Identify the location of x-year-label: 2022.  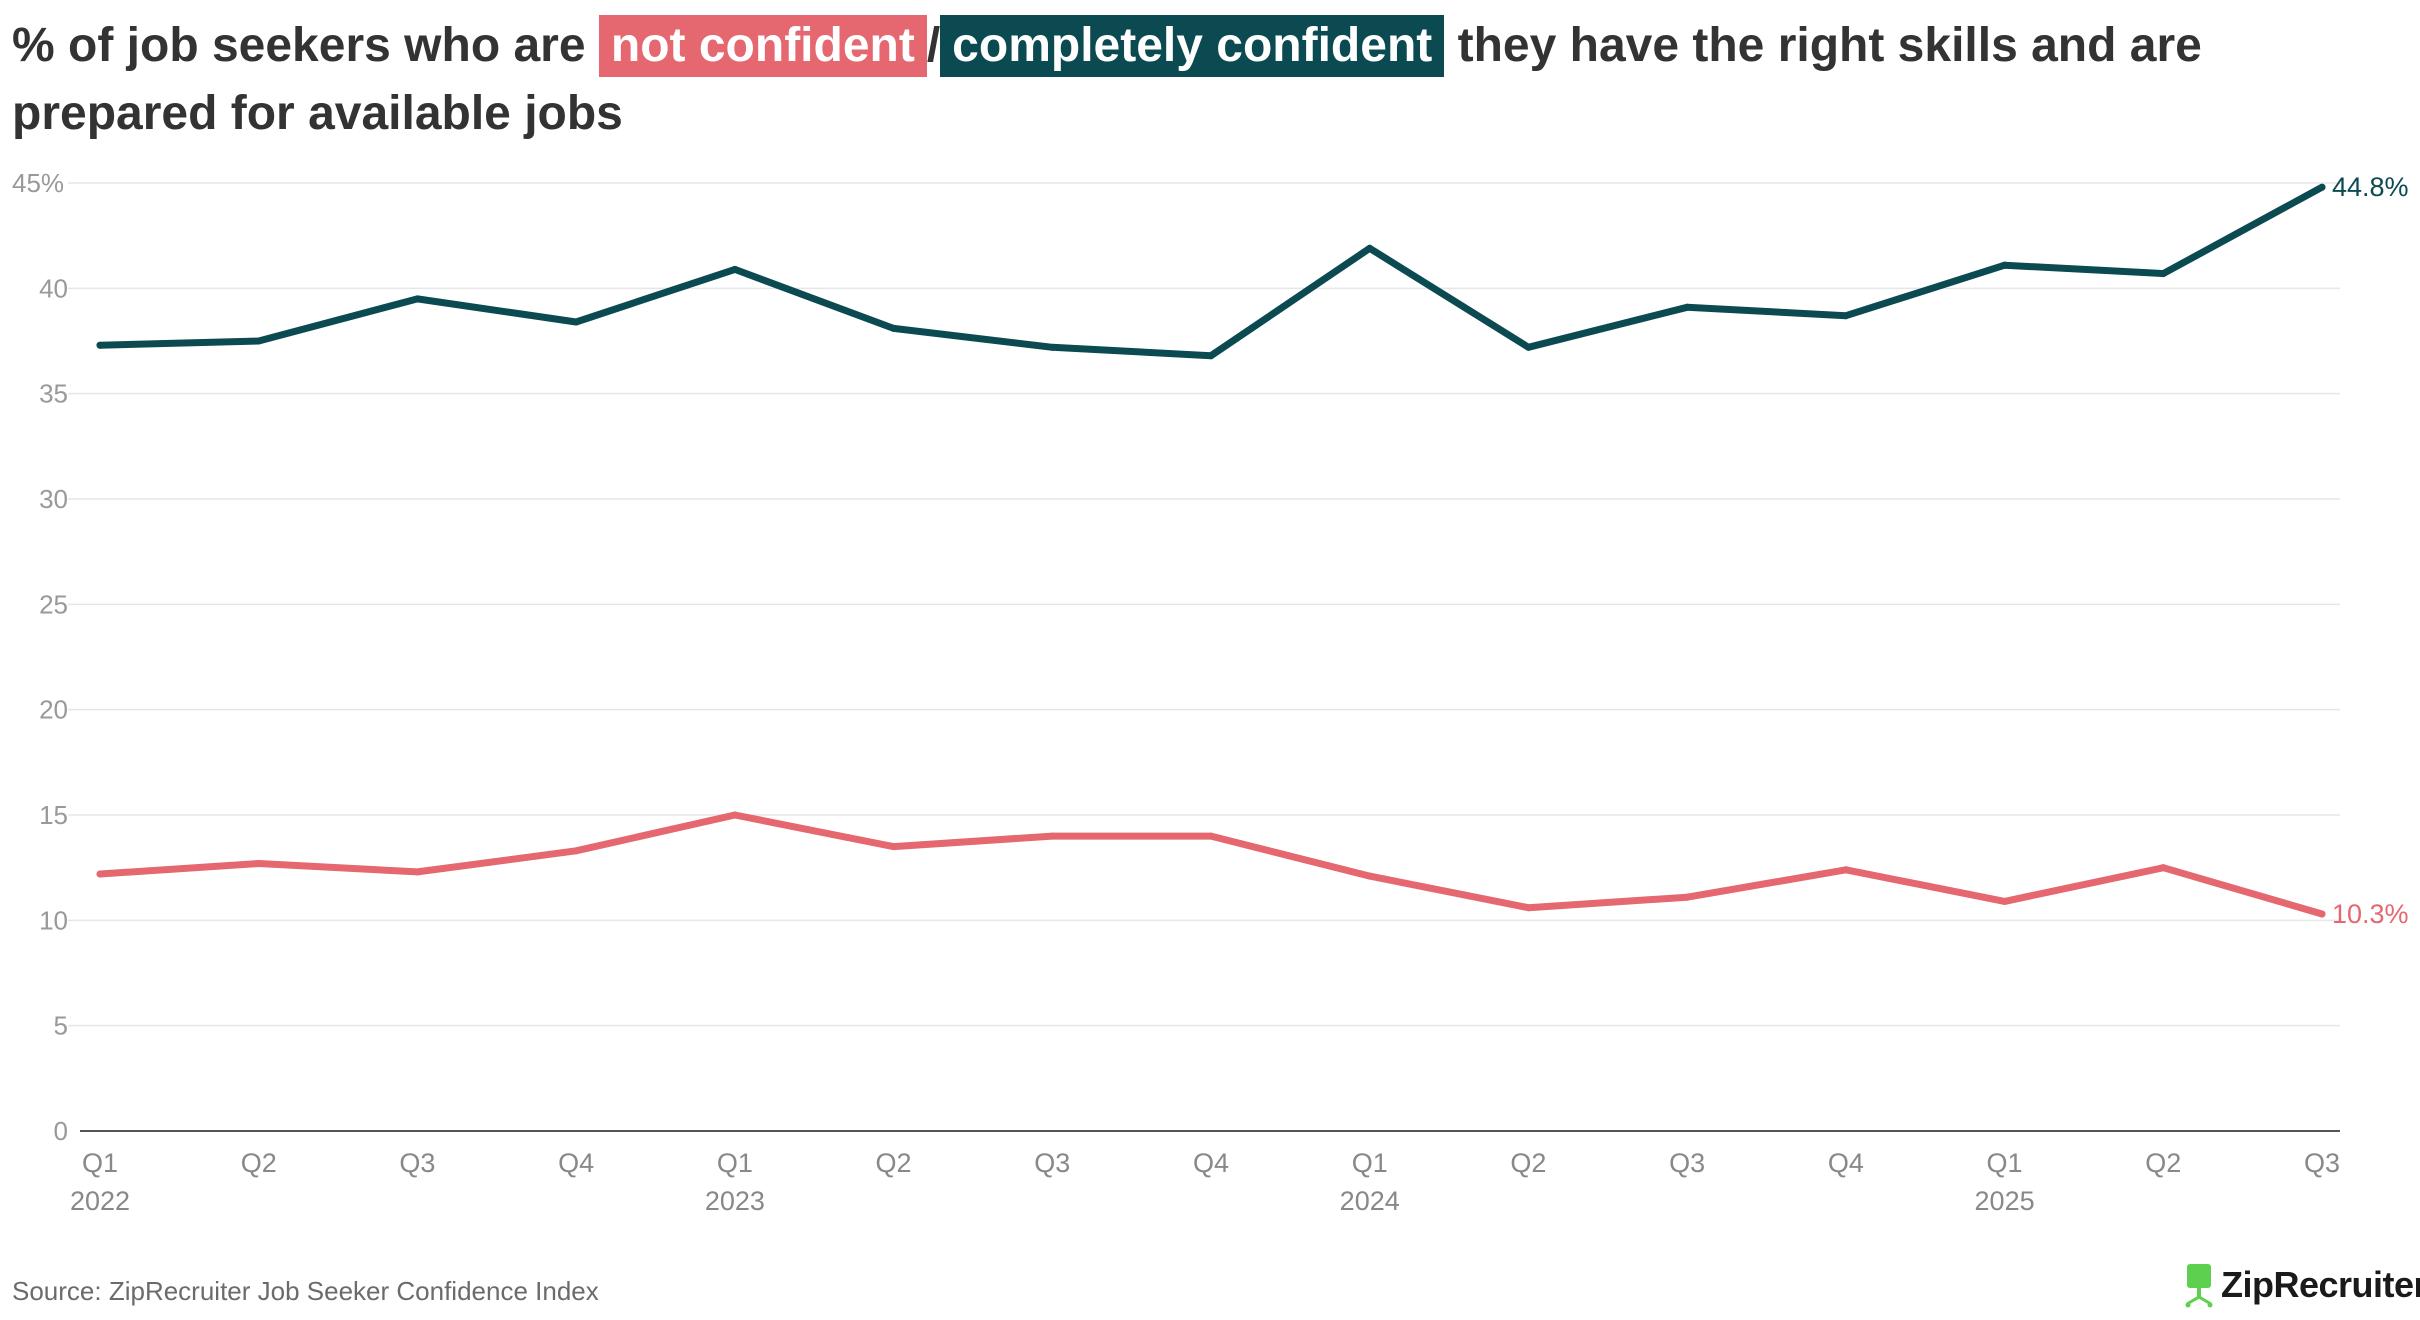
(100, 1201).